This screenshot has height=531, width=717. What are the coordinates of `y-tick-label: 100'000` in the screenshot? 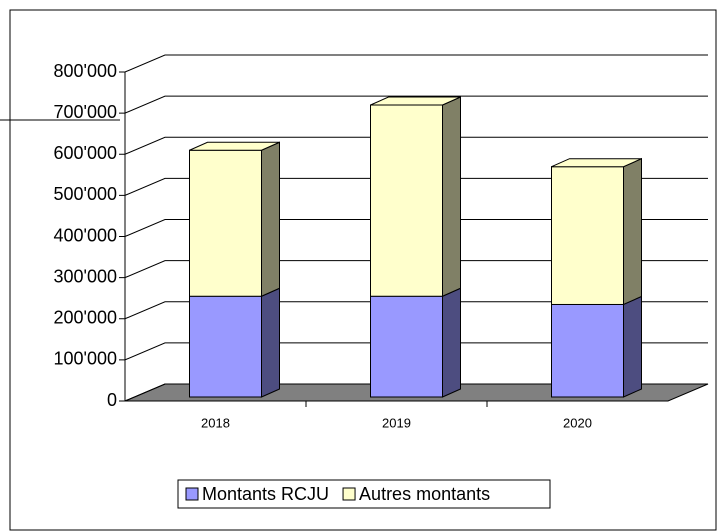 It's located at (85, 359).